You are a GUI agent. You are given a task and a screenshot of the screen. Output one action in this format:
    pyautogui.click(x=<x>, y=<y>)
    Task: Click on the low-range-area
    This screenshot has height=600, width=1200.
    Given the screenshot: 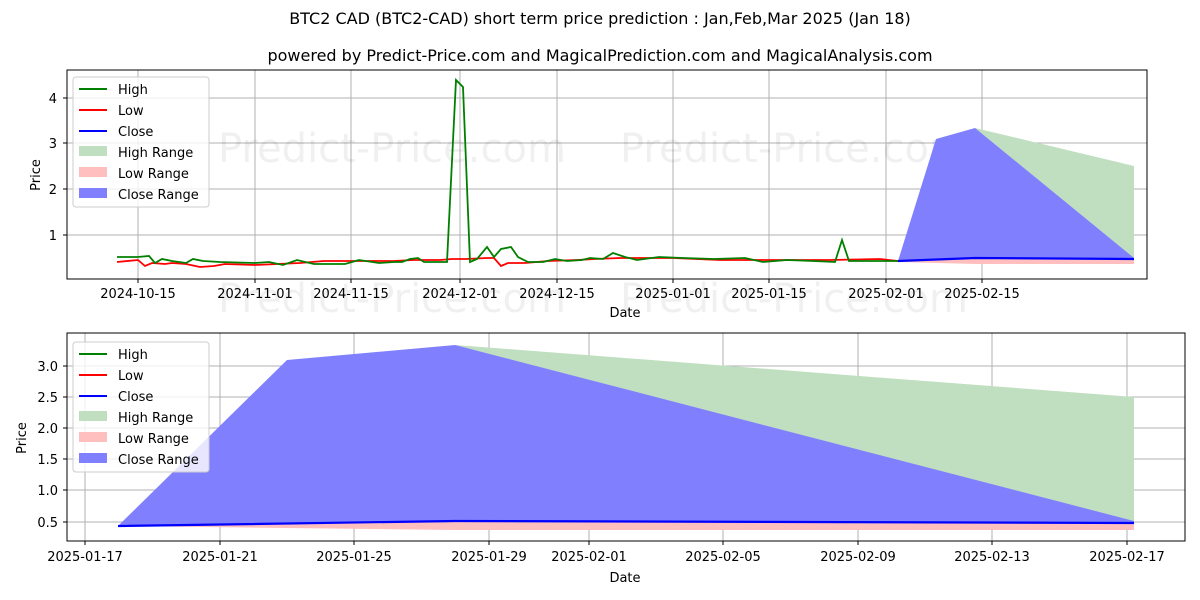 What is the action you would take?
    pyautogui.click(x=626, y=526)
    